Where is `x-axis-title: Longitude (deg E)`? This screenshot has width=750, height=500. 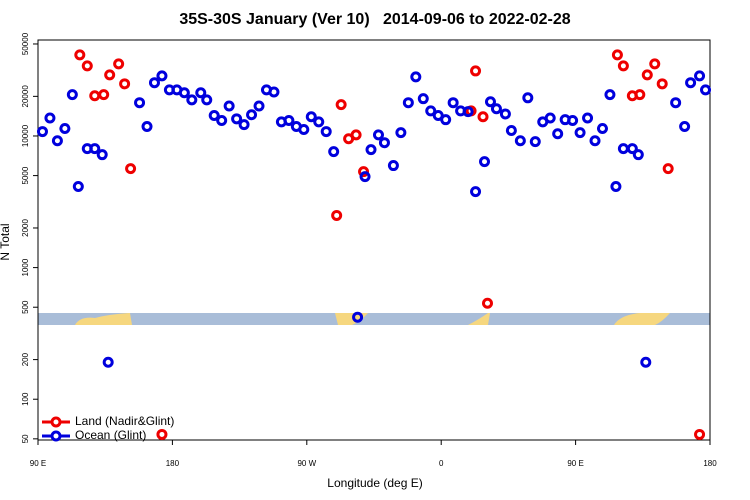 x-axis-title: Longitude (deg E) is located at coordinates (374, 483).